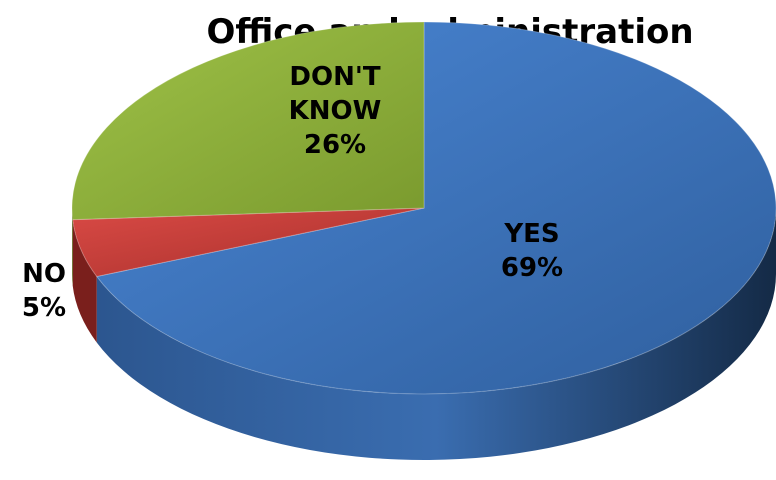 This screenshot has height=480, width=776. What do you see at coordinates (44, 274) in the screenshot?
I see `slice-name-no: NO` at bounding box center [44, 274].